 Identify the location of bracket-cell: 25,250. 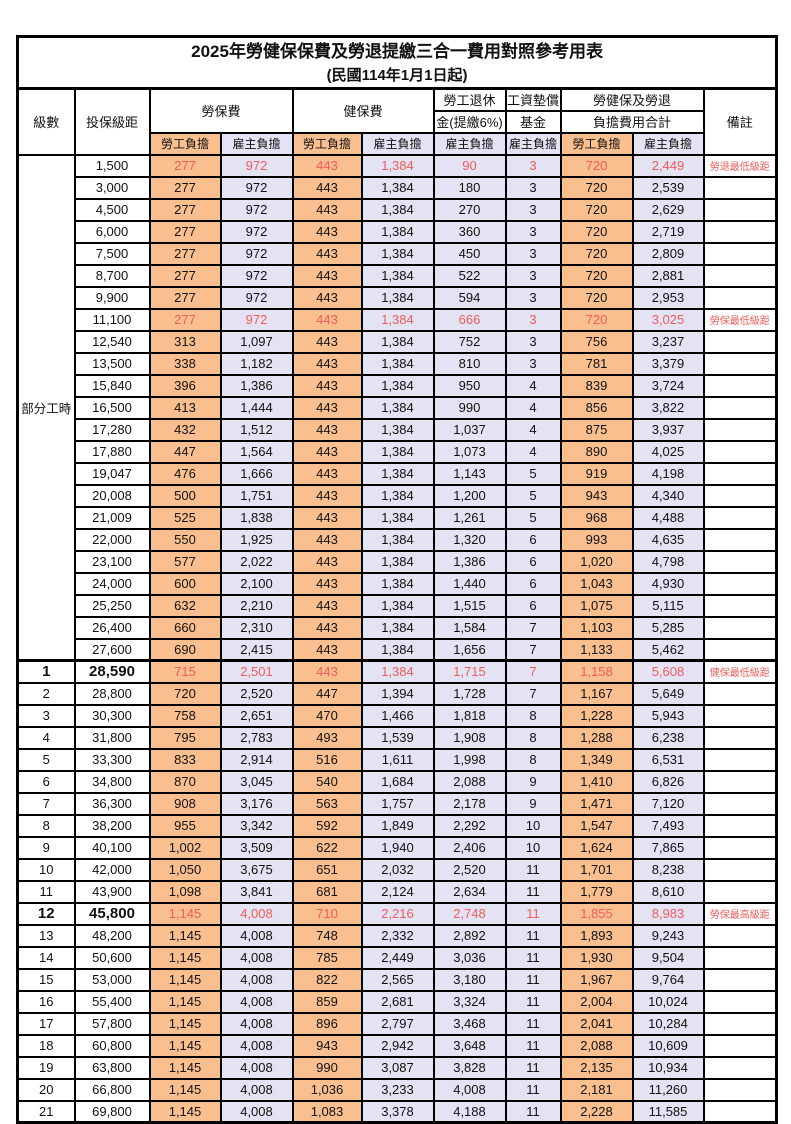
(112, 605).